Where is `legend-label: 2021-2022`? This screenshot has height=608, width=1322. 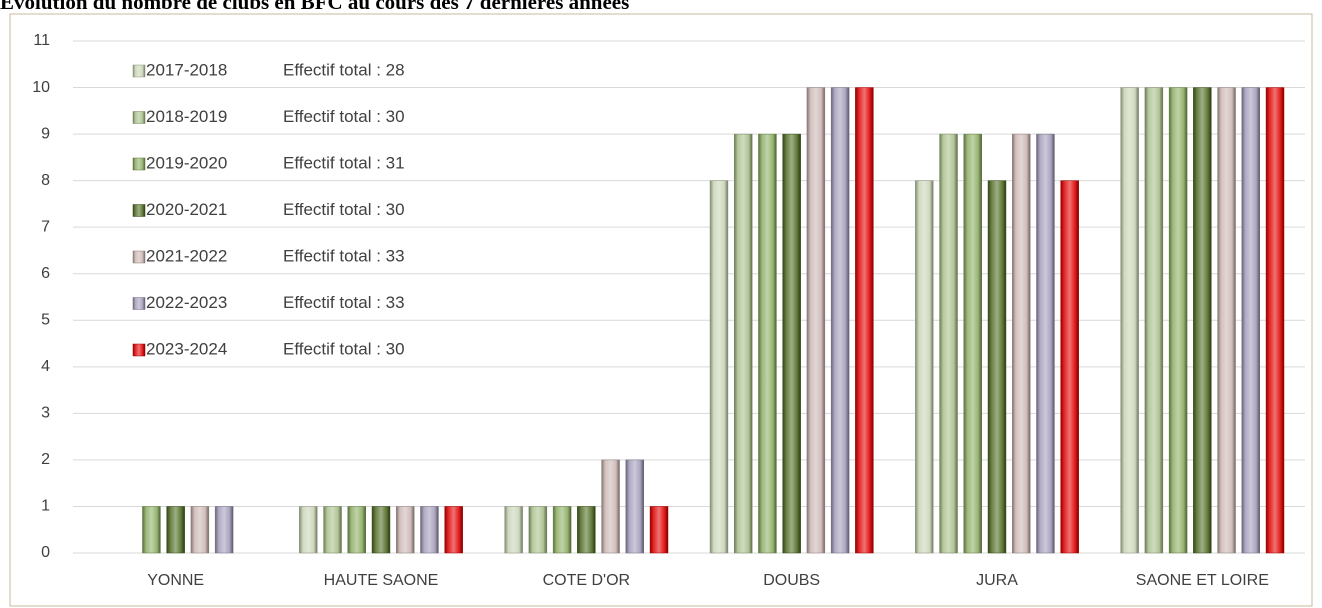
legend-label: 2021-2022 is located at coordinates (186, 255).